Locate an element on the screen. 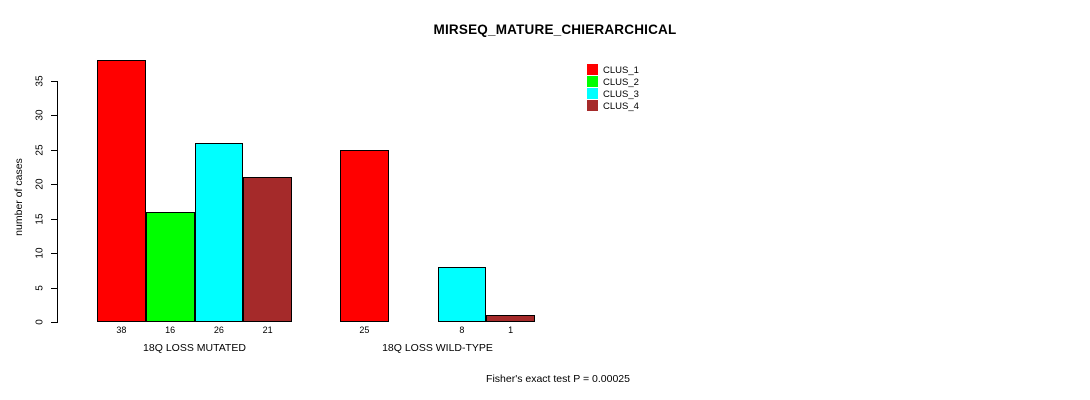 The image size is (1090, 400). bar-clus_4-group1 is located at coordinates (267, 249).